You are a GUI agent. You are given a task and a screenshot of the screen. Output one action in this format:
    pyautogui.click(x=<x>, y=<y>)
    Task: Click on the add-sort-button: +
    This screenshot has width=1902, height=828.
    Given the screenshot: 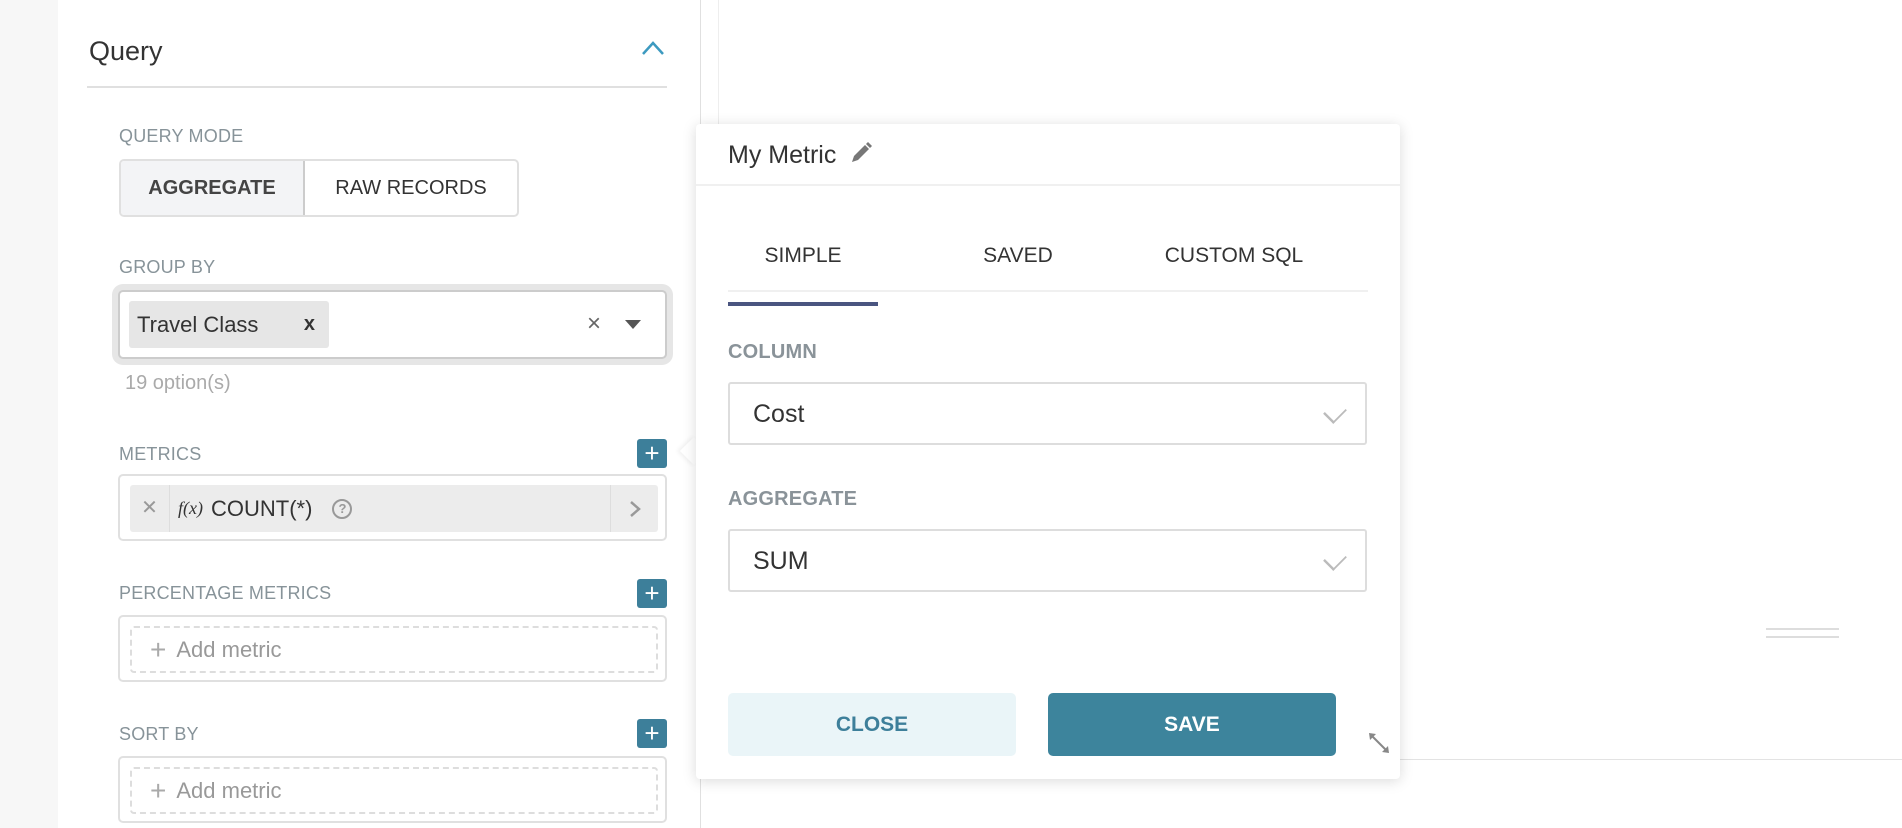 What is the action you would take?
    pyautogui.click(x=652, y=733)
    